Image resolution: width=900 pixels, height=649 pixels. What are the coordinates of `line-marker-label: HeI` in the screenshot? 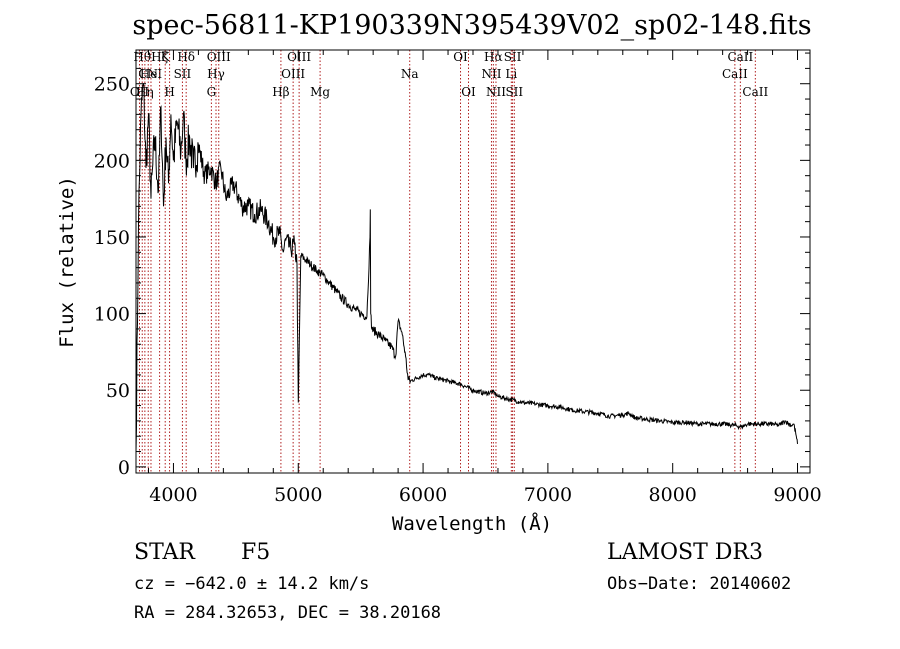 It's located at (151, 74).